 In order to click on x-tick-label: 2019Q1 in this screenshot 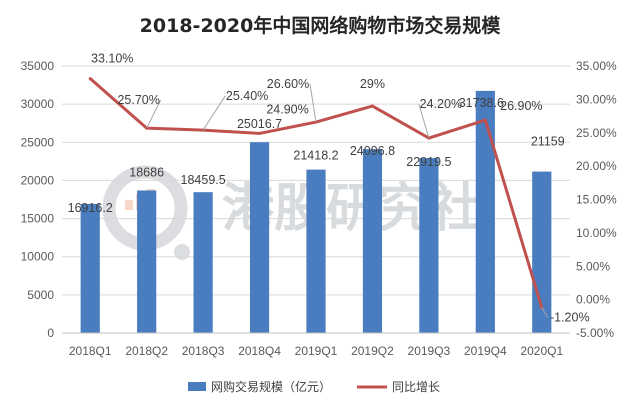, I will do `click(316, 351)`.